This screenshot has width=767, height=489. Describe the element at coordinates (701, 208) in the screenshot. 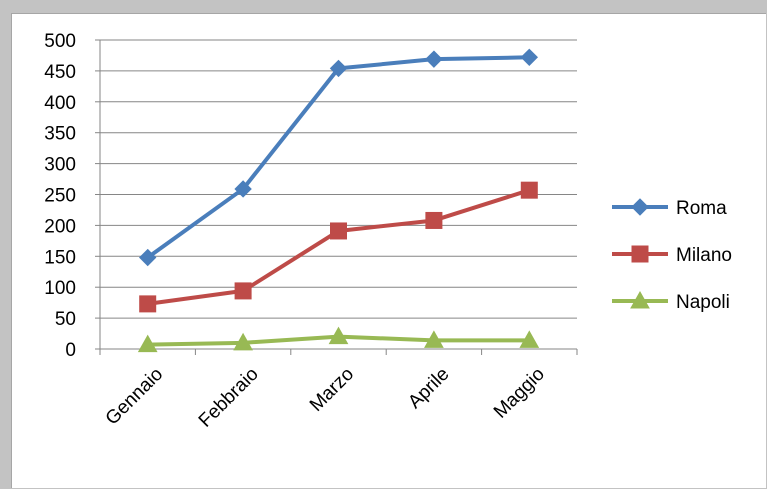

I see `legend-label-roma: Roma` at that location.